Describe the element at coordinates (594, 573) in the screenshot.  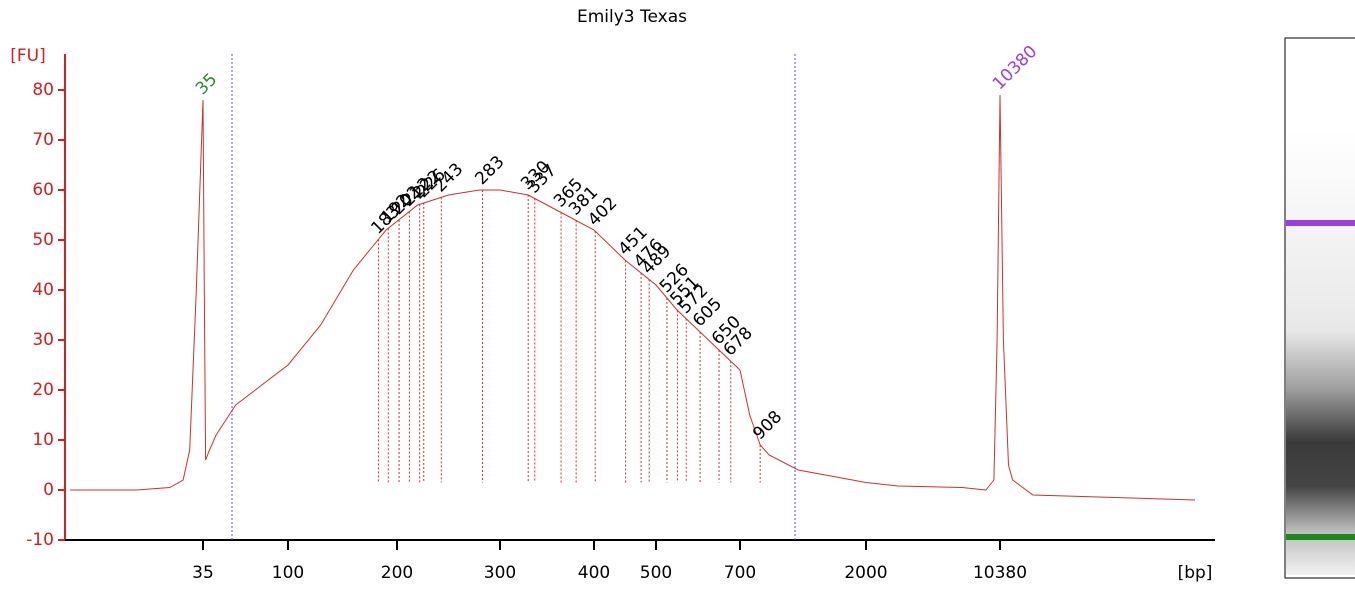
I see `x-tick-label: 400` at that location.